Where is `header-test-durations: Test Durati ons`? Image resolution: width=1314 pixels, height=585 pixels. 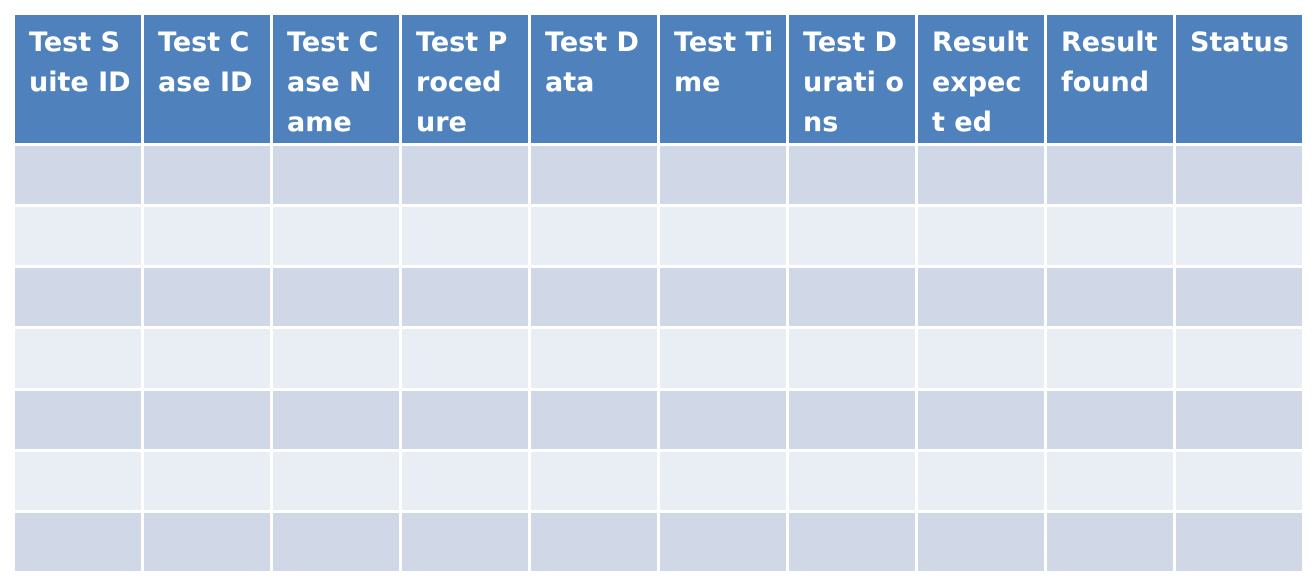
header-test-durations: Test Durati ons is located at coordinates (852, 79).